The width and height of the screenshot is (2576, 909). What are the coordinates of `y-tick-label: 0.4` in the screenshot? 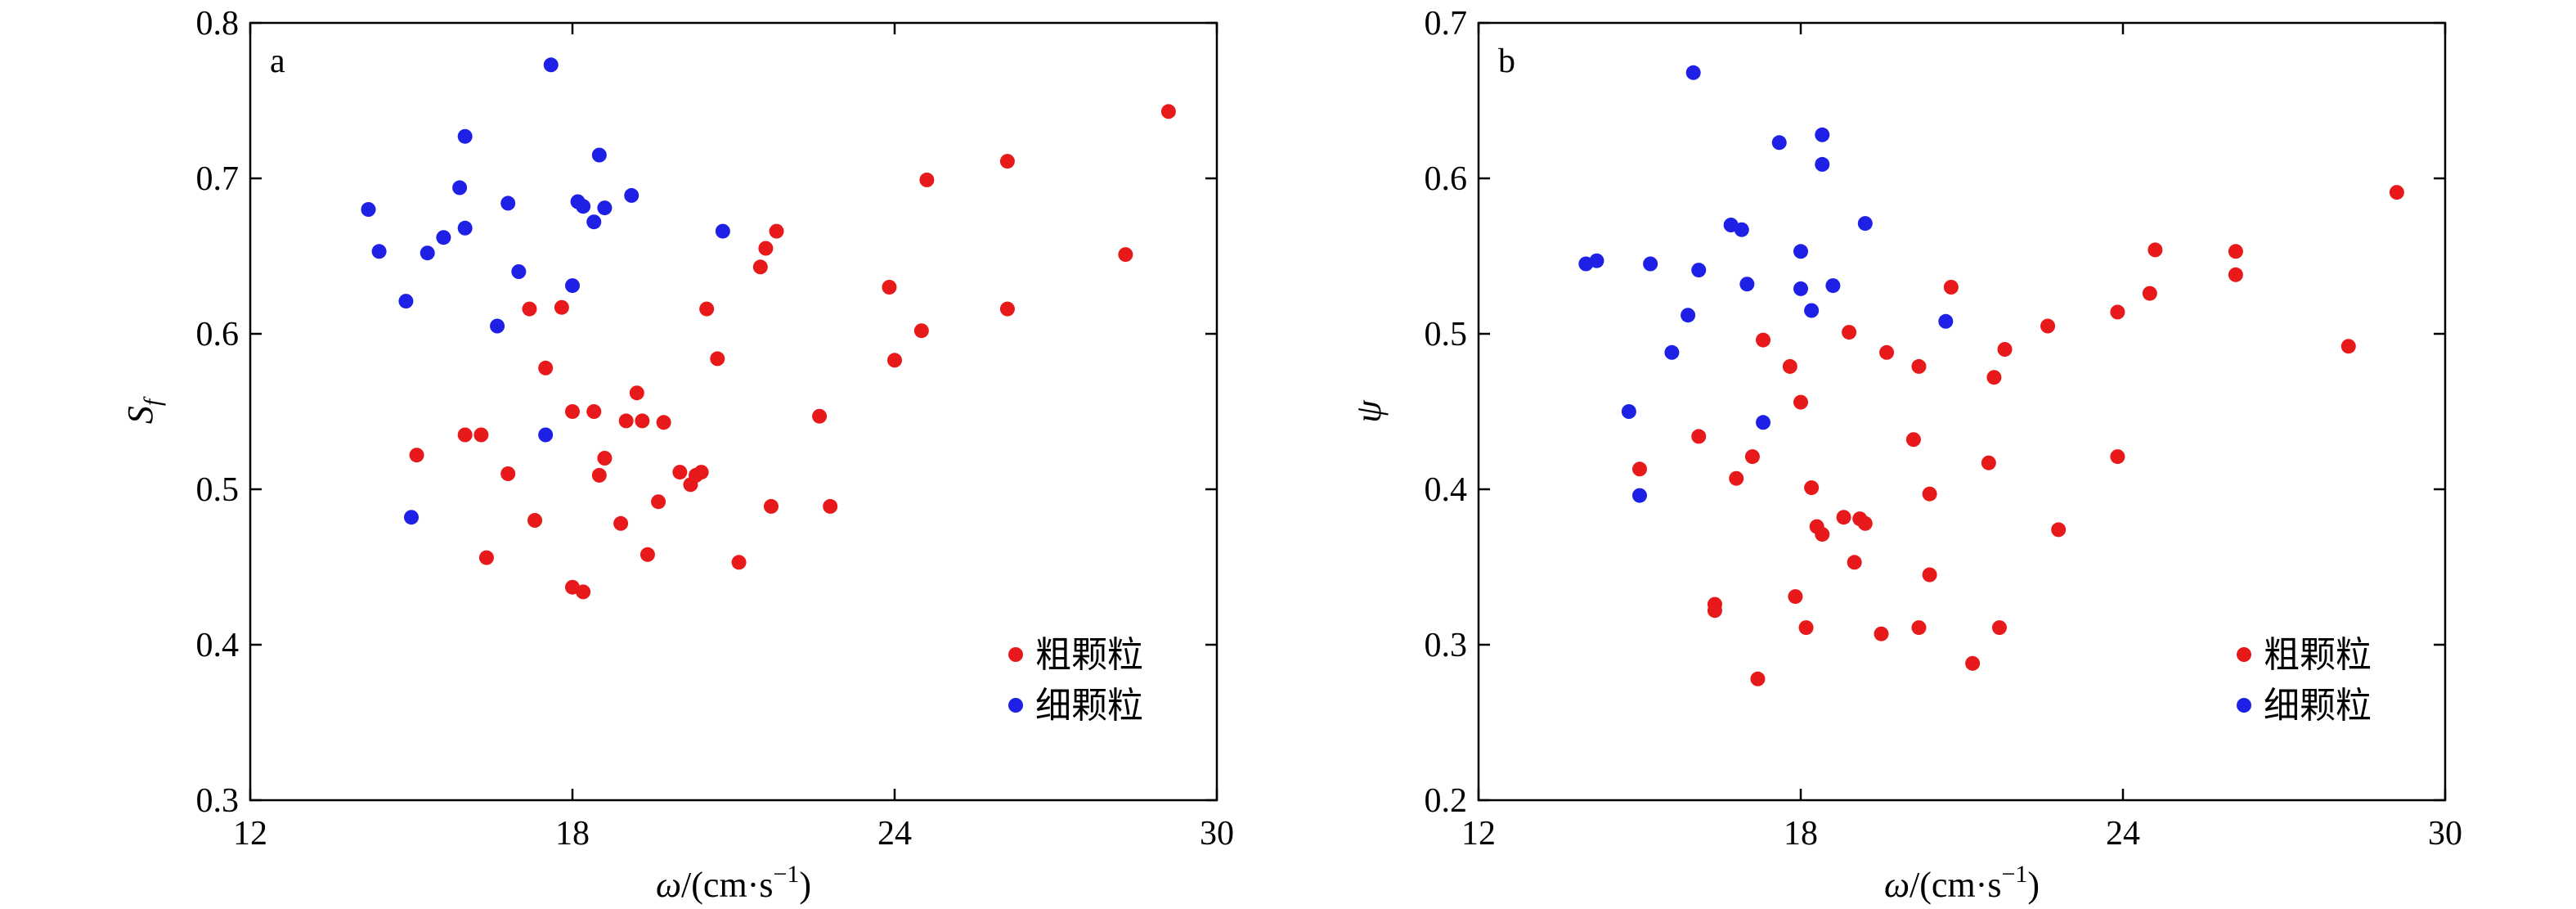 It's located at (1447, 490).